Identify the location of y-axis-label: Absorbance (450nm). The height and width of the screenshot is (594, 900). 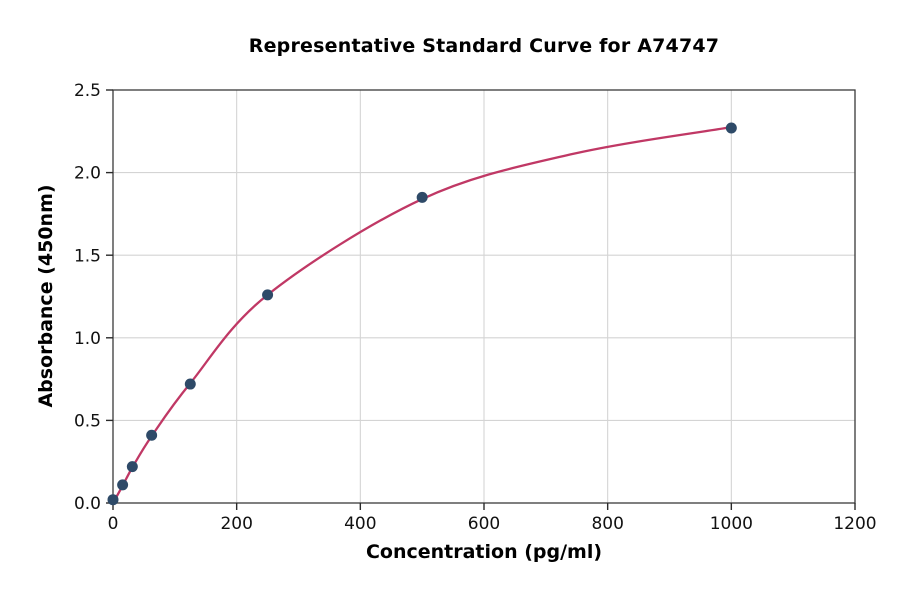
(46, 296).